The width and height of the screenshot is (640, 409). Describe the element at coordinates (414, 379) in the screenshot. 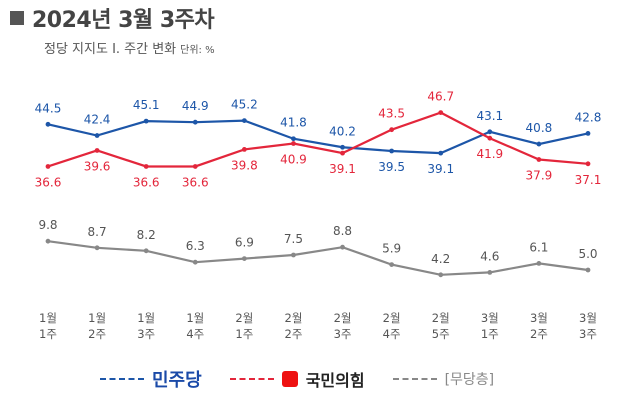

I see `legend-line-none-icon` at that location.